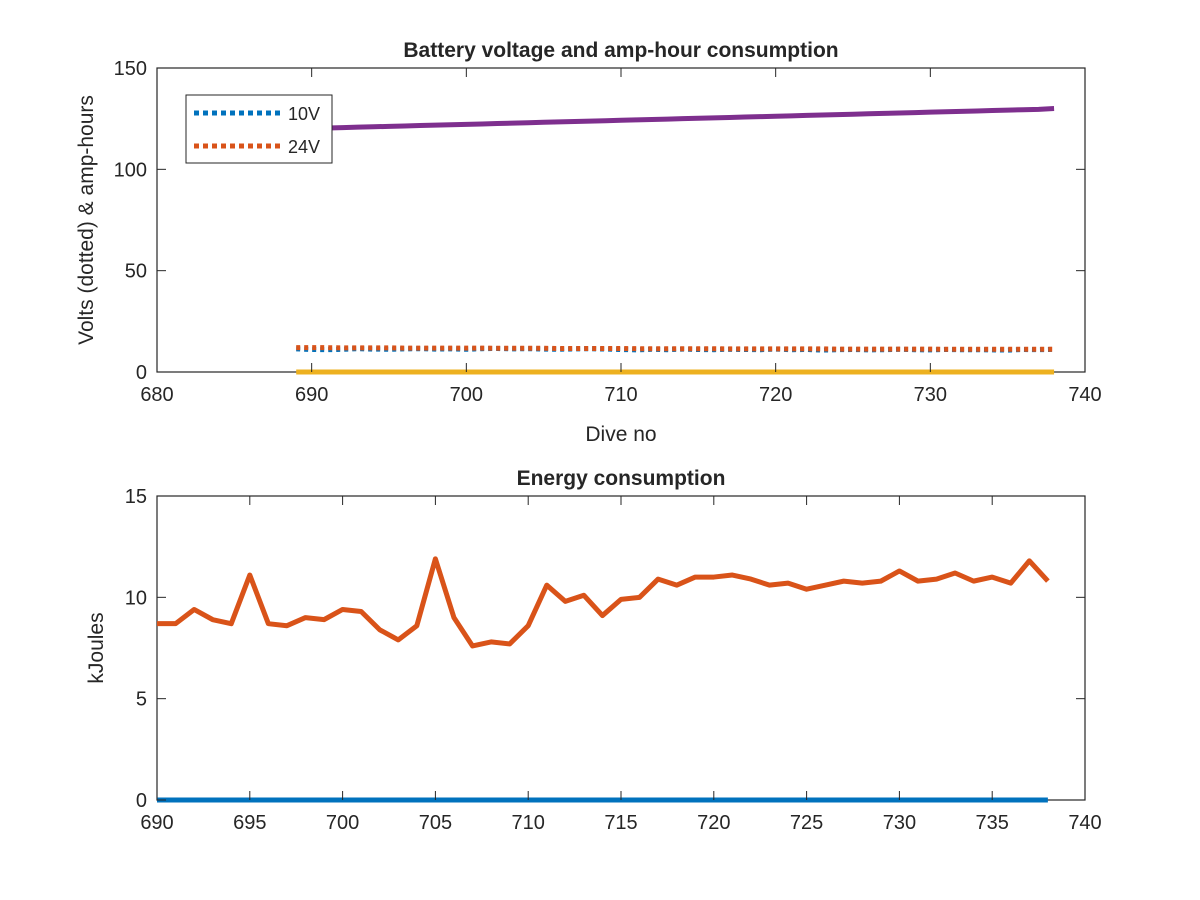 This screenshot has height=900, width=1200. Describe the element at coordinates (156, 395) in the screenshot. I see `voltage-x-tick-label: 680` at that location.